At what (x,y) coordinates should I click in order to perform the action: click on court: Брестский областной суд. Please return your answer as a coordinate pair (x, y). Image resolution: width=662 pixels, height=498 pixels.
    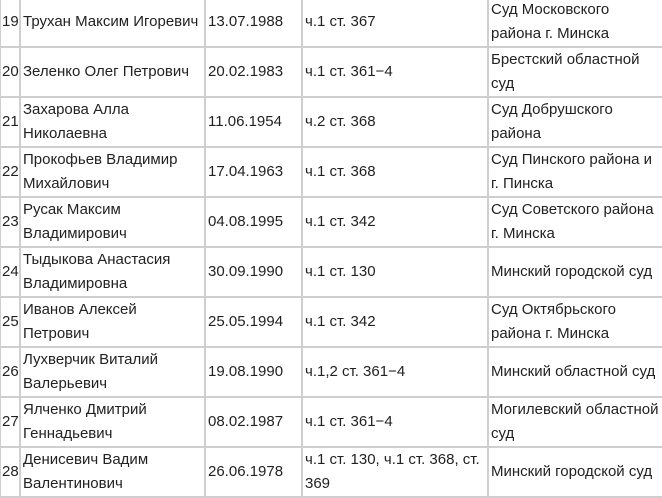
    Looking at the image, I should click on (574, 72).